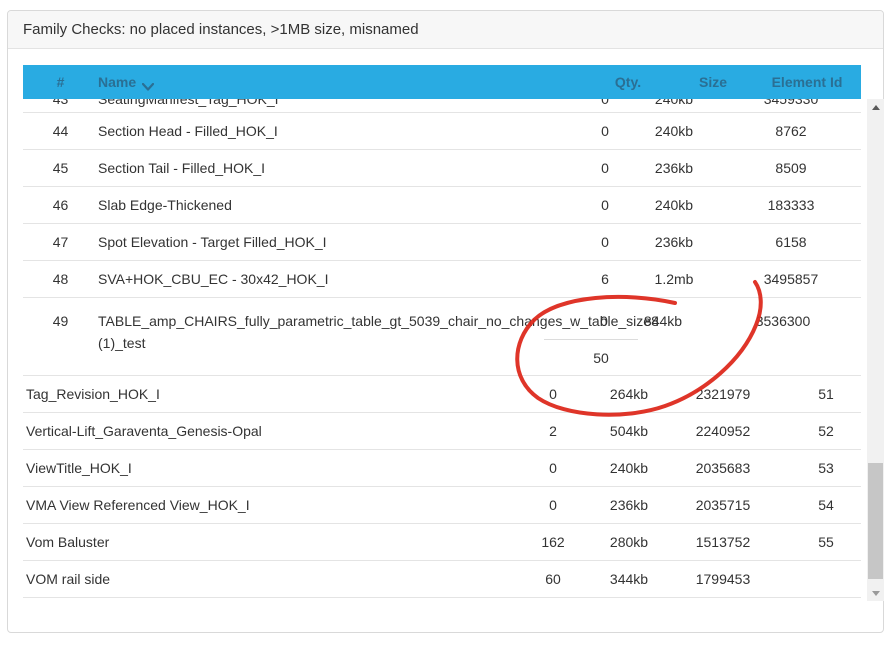 The image size is (891, 651). I want to click on scrollbar-thumb, so click(875, 521).